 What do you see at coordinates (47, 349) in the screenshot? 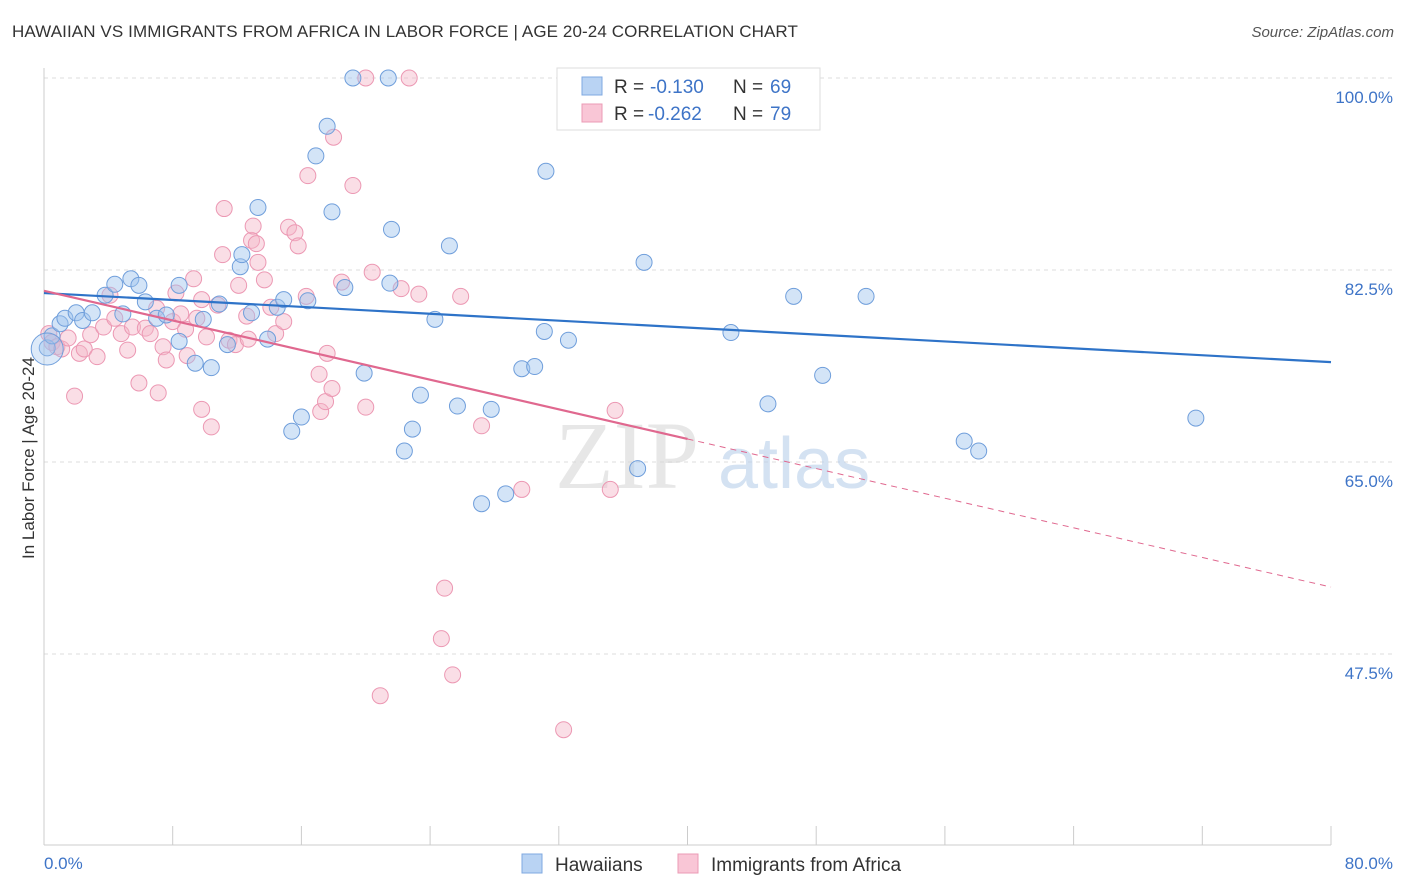
I see `point-hawaiians-cluster` at bounding box center [47, 349].